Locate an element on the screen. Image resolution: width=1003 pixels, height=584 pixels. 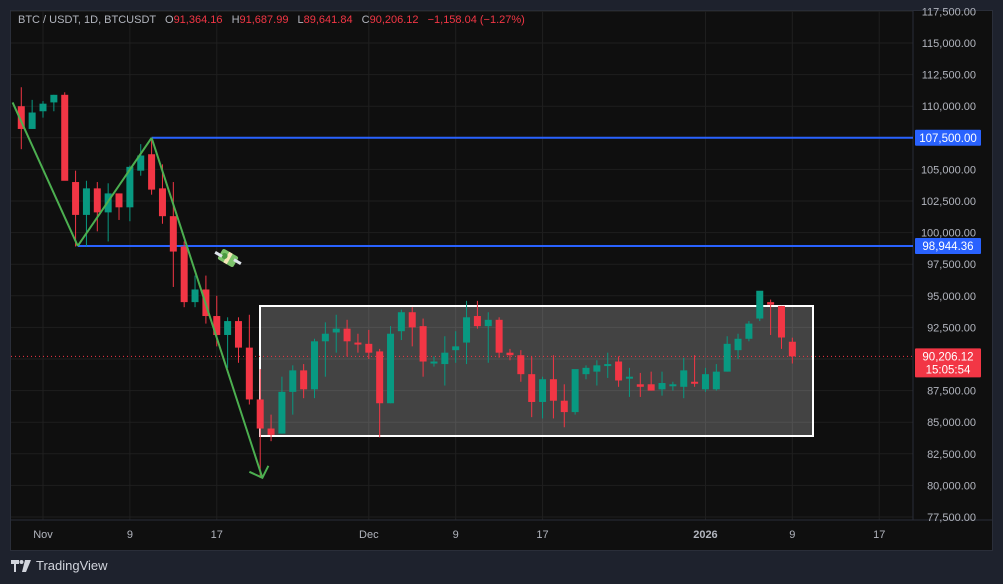
svg-text: 85,000.00 is located at coordinates (951, 423).